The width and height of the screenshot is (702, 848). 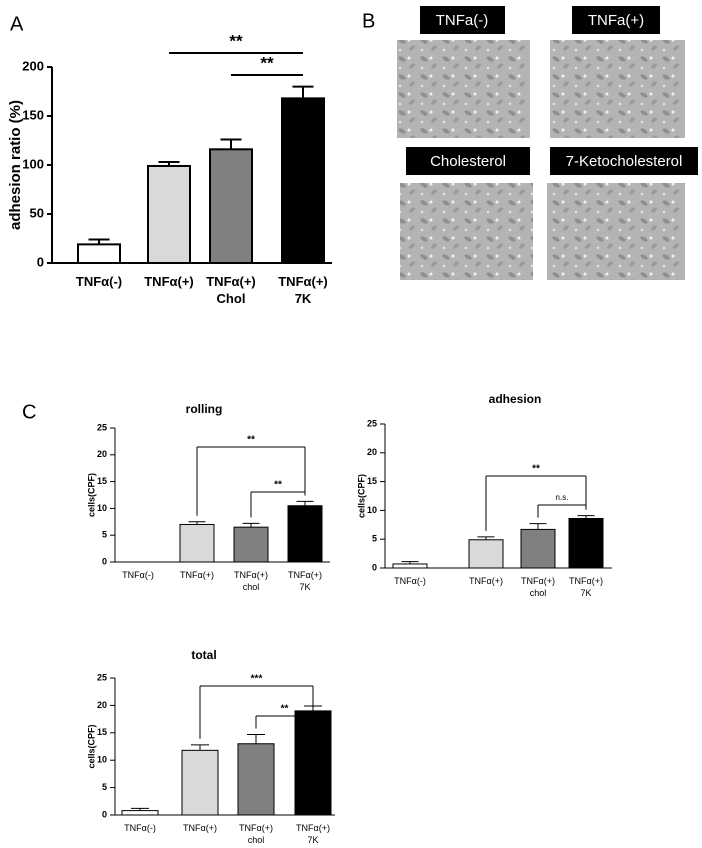 I want to click on significance-label: ***, so click(x=257, y=679).